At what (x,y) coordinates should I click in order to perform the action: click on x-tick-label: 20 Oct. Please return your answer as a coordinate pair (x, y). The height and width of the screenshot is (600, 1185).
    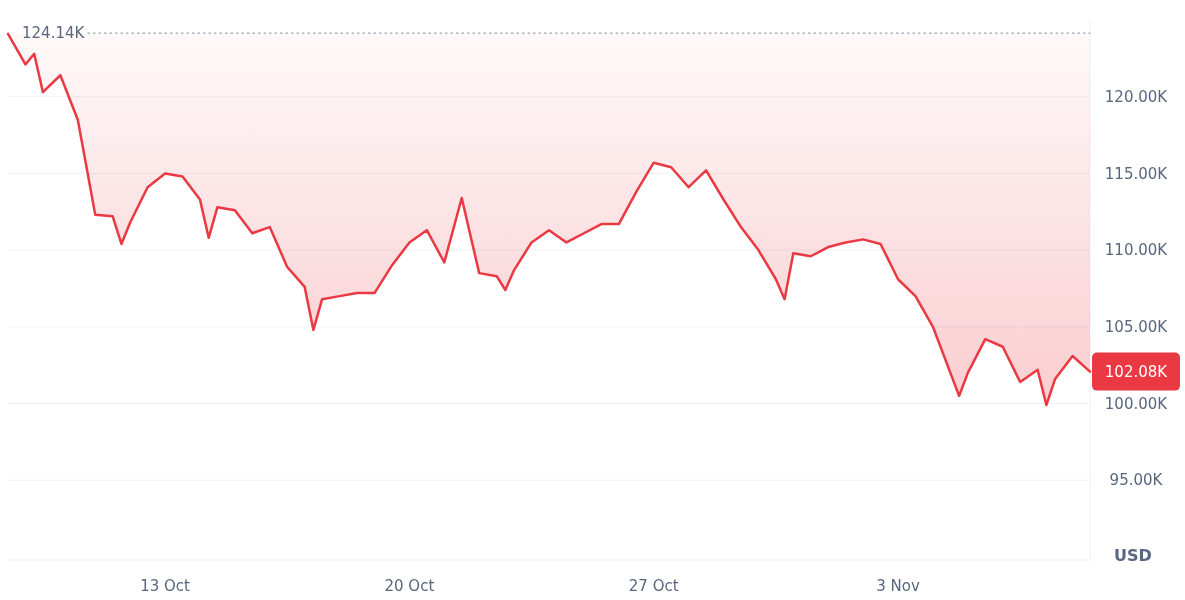
    Looking at the image, I should click on (409, 586).